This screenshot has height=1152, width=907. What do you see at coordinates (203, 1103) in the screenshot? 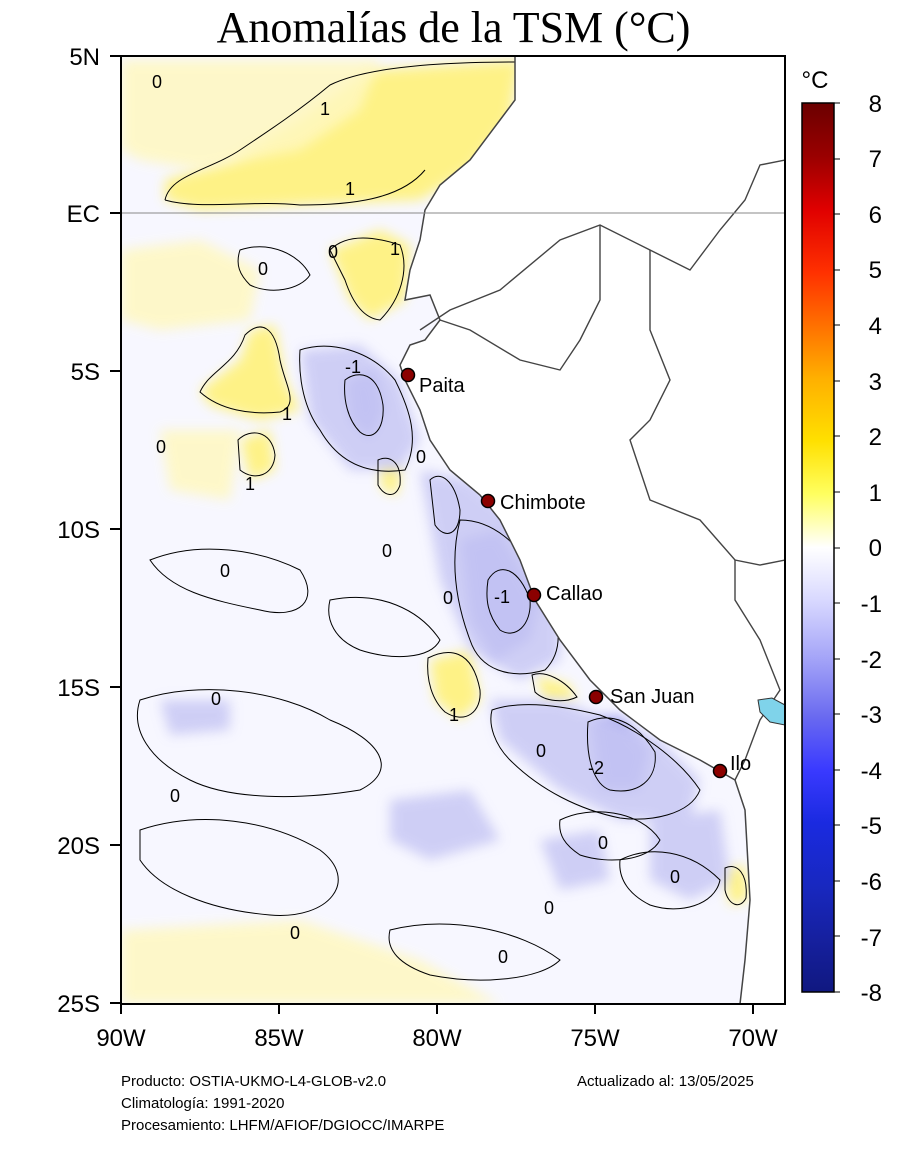
I see `footer-climatologia: Climatología: 1991-2020` at bounding box center [203, 1103].